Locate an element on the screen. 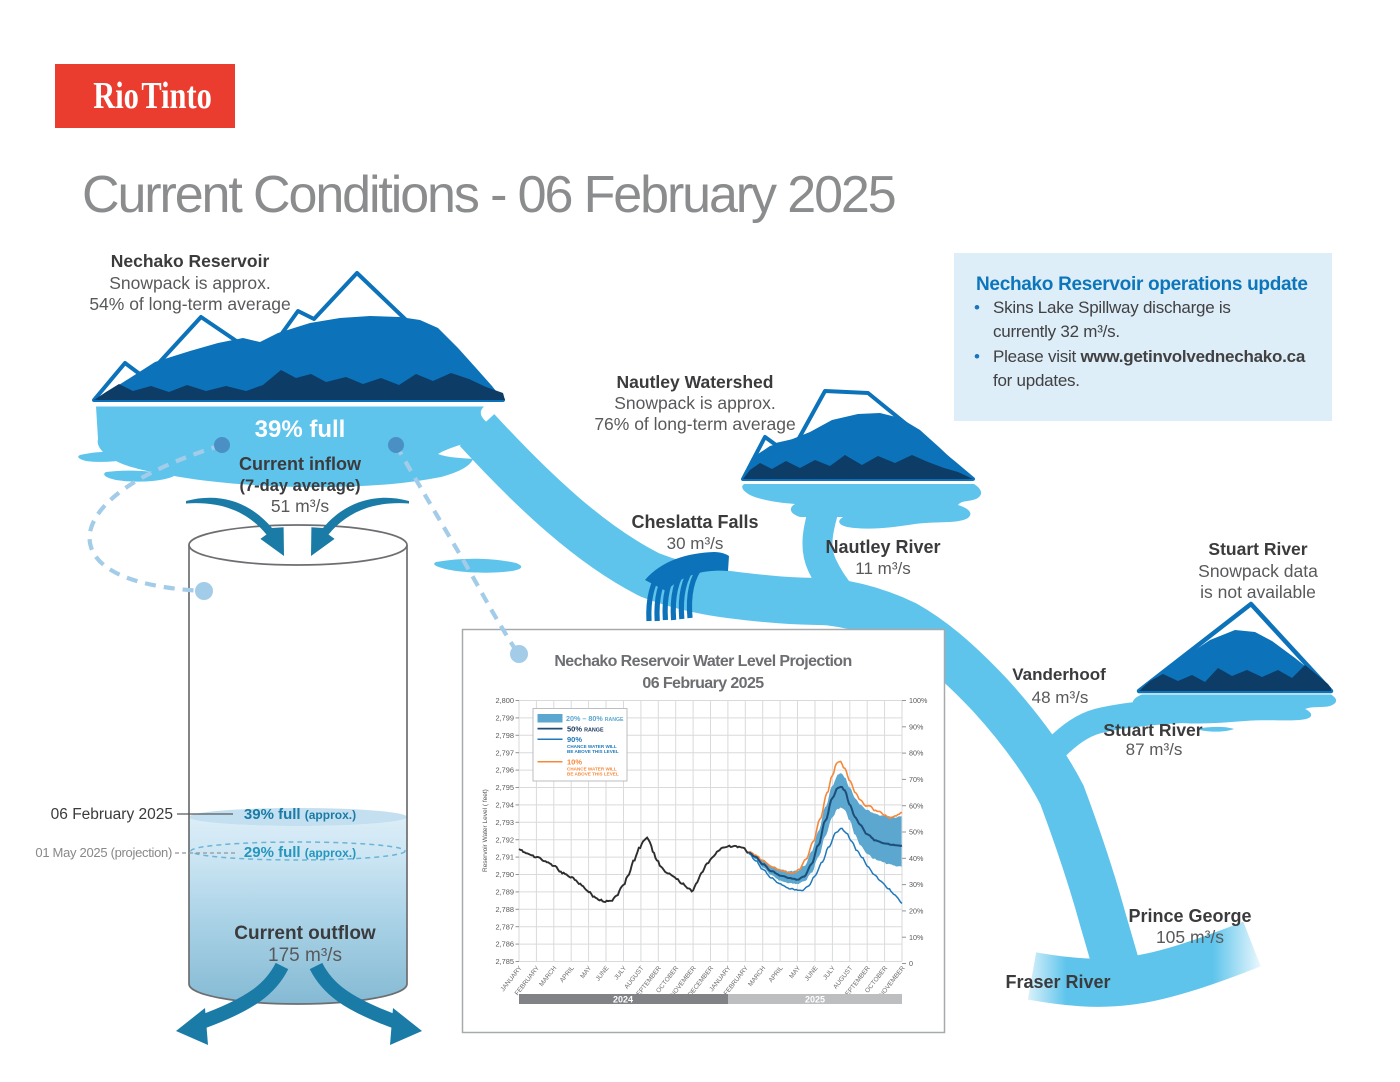  svg-text: 70% is located at coordinates (916, 779).